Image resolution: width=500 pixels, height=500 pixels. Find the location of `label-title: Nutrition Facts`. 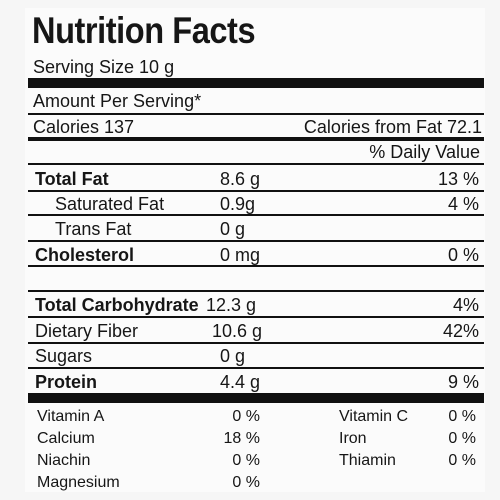

label-title: Nutrition Facts is located at coordinates (144, 30).